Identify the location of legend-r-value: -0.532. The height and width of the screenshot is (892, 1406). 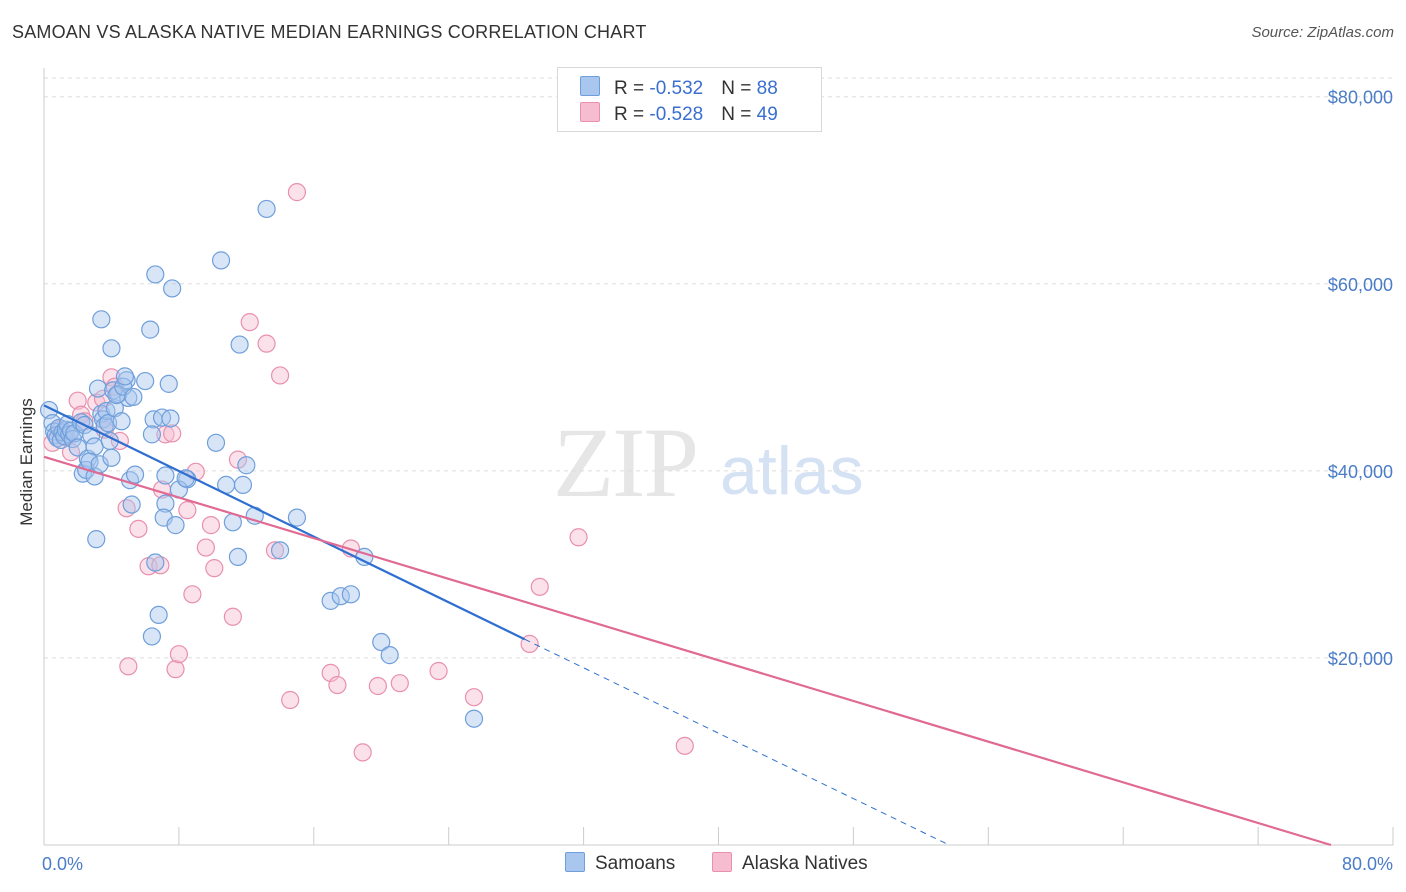
(676, 88).